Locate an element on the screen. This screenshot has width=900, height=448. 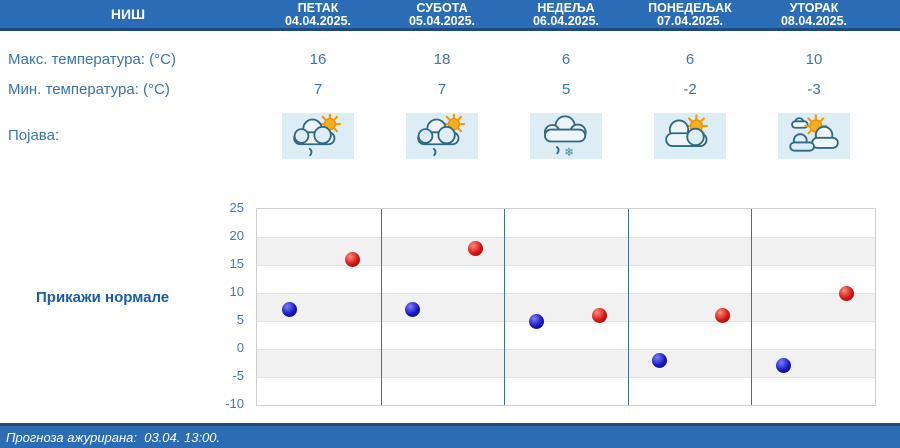
y-axis-tick-label: 20 is located at coordinates (236, 235).